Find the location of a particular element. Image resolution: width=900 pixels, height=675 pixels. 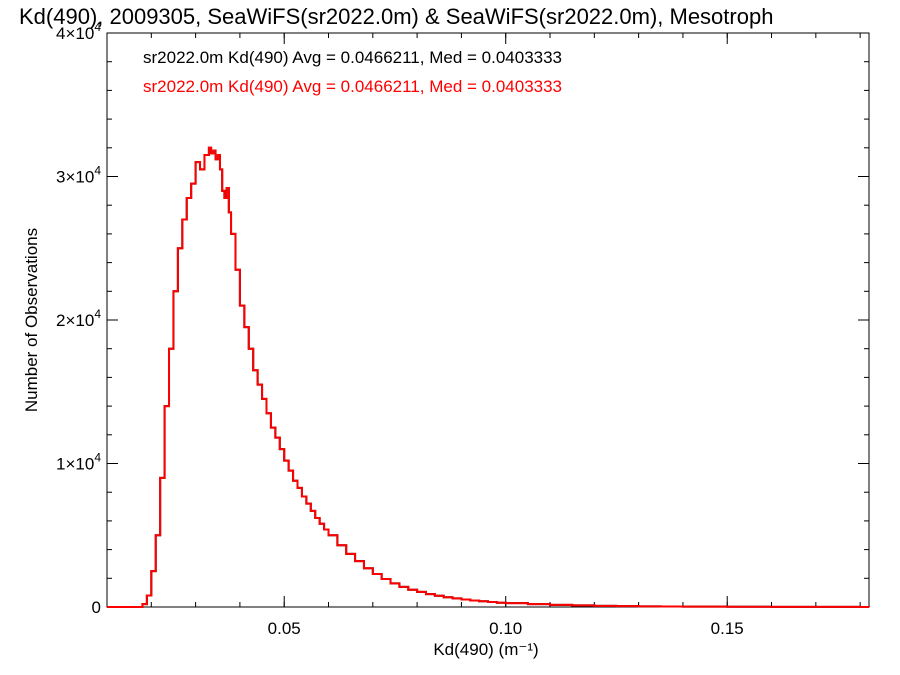

x-axis-label: Kd(490) (m⁻¹) is located at coordinates (485, 649).